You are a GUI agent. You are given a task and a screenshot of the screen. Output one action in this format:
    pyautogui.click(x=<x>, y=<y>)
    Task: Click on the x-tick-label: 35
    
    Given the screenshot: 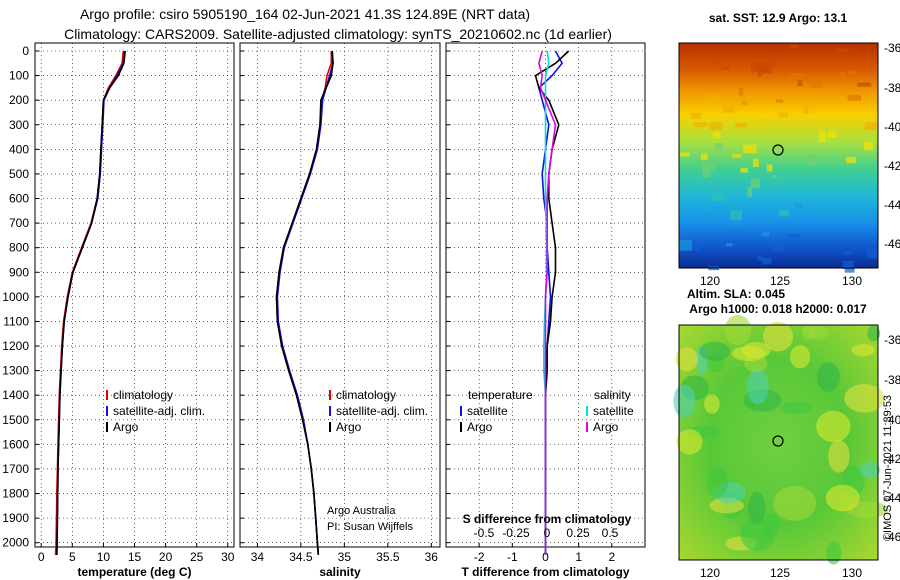 What is the action you would take?
    pyautogui.click(x=345, y=557)
    